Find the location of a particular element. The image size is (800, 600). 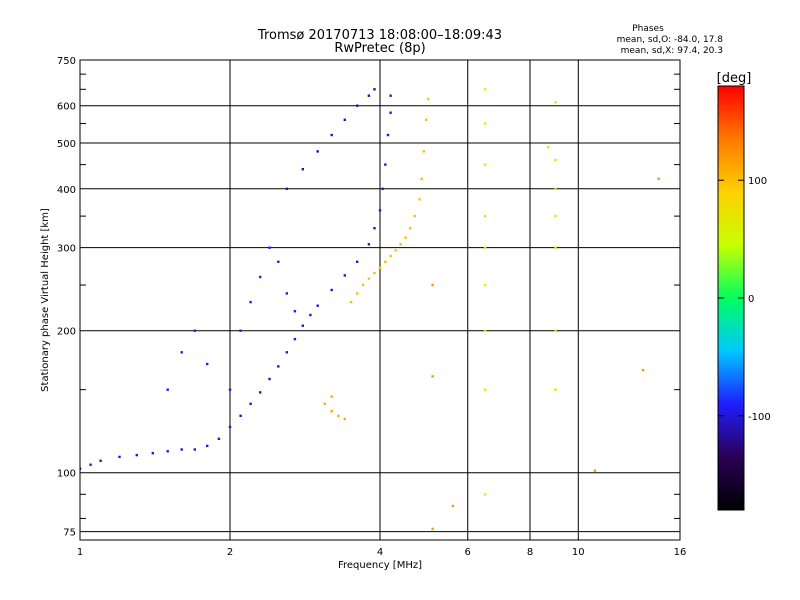

phase-stats-heading: Phases is located at coordinates (648, 29).